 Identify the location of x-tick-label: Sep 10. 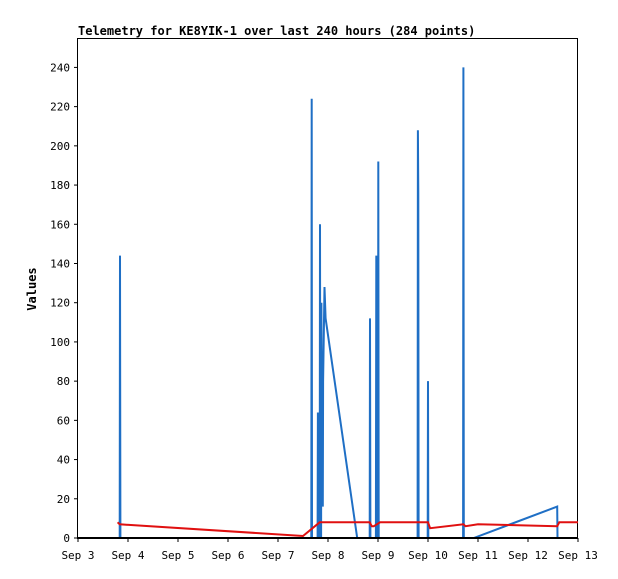
(428, 555).